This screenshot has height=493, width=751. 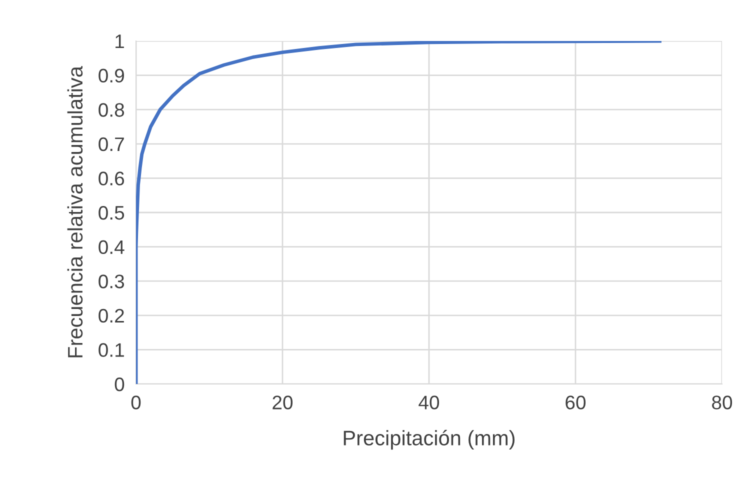 I want to click on y-tick-label: 0.3, so click(x=111, y=281).